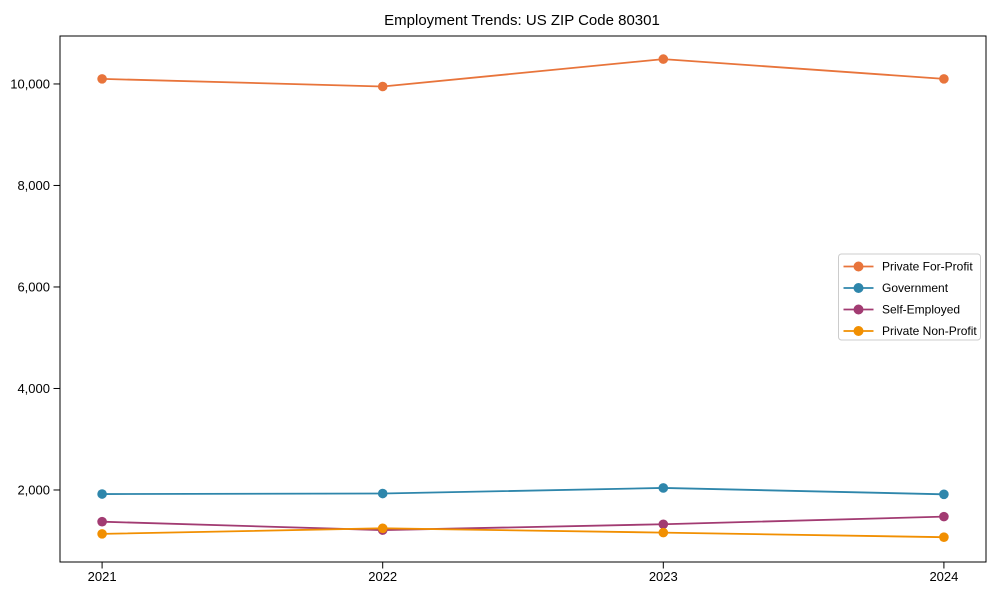 Image resolution: width=1000 pixels, height=600 pixels. What do you see at coordinates (929, 331) in the screenshot?
I see `legend-label: Private Non-Profit` at bounding box center [929, 331].